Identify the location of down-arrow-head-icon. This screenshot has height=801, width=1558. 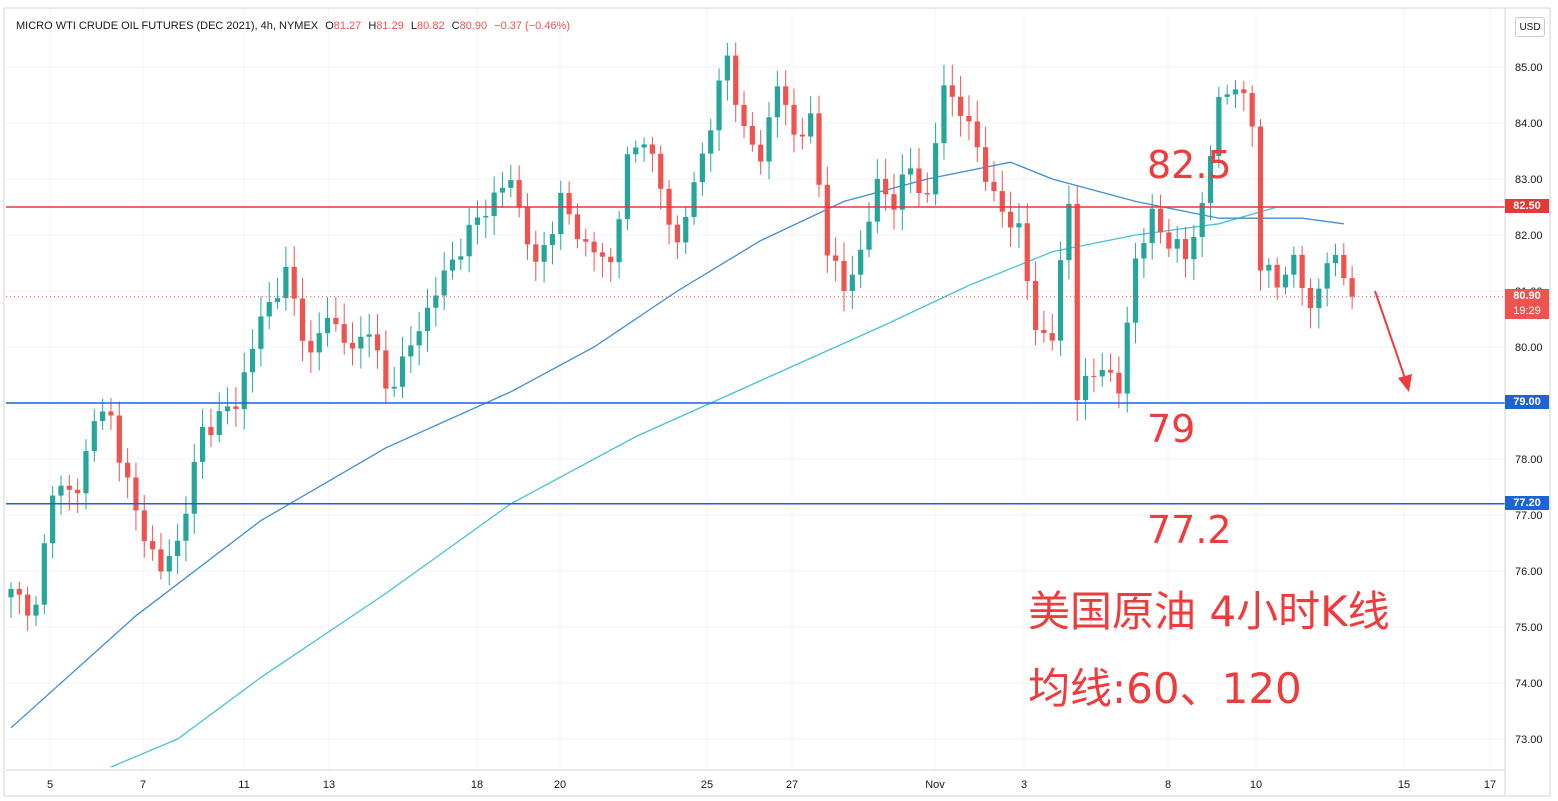
(1405, 383).